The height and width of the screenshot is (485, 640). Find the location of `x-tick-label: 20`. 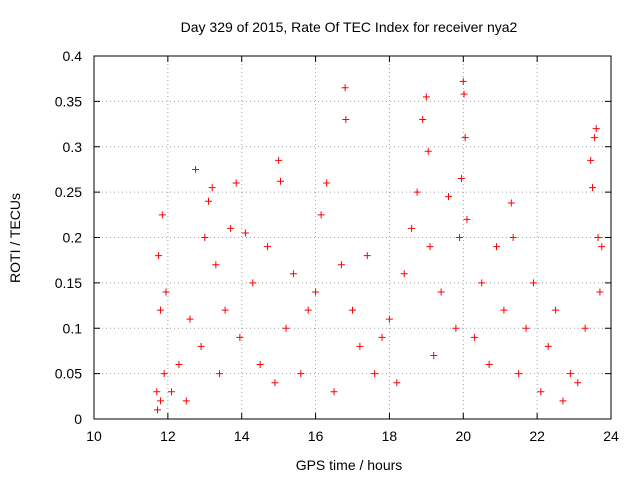

x-tick-label: 20 is located at coordinates (463, 436).